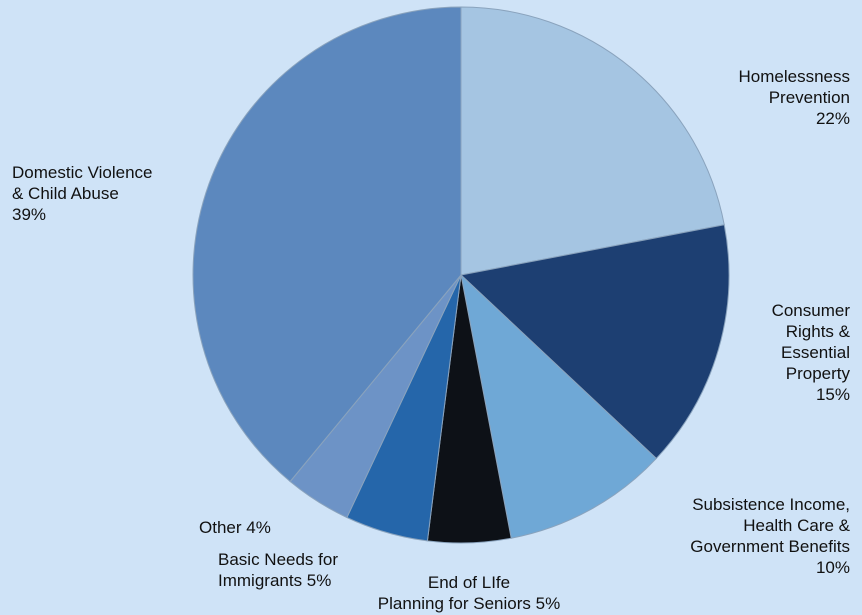  I want to click on pie-slice-subsistence-income, so click(559, 406).